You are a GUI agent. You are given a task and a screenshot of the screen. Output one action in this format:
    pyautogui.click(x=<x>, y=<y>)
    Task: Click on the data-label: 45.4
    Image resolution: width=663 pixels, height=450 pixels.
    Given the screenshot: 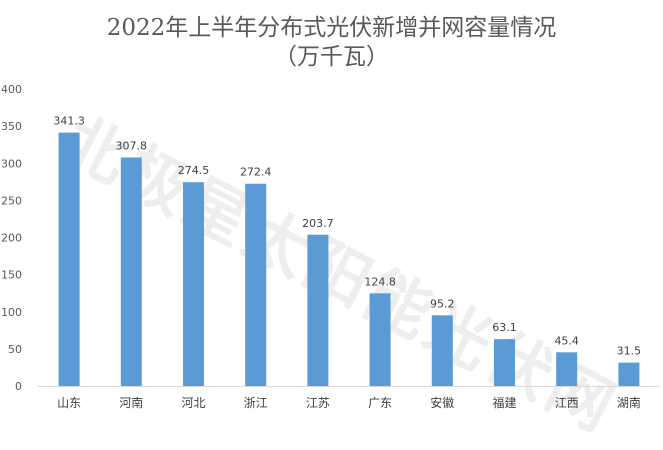 What is the action you would take?
    pyautogui.click(x=566, y=340)
    